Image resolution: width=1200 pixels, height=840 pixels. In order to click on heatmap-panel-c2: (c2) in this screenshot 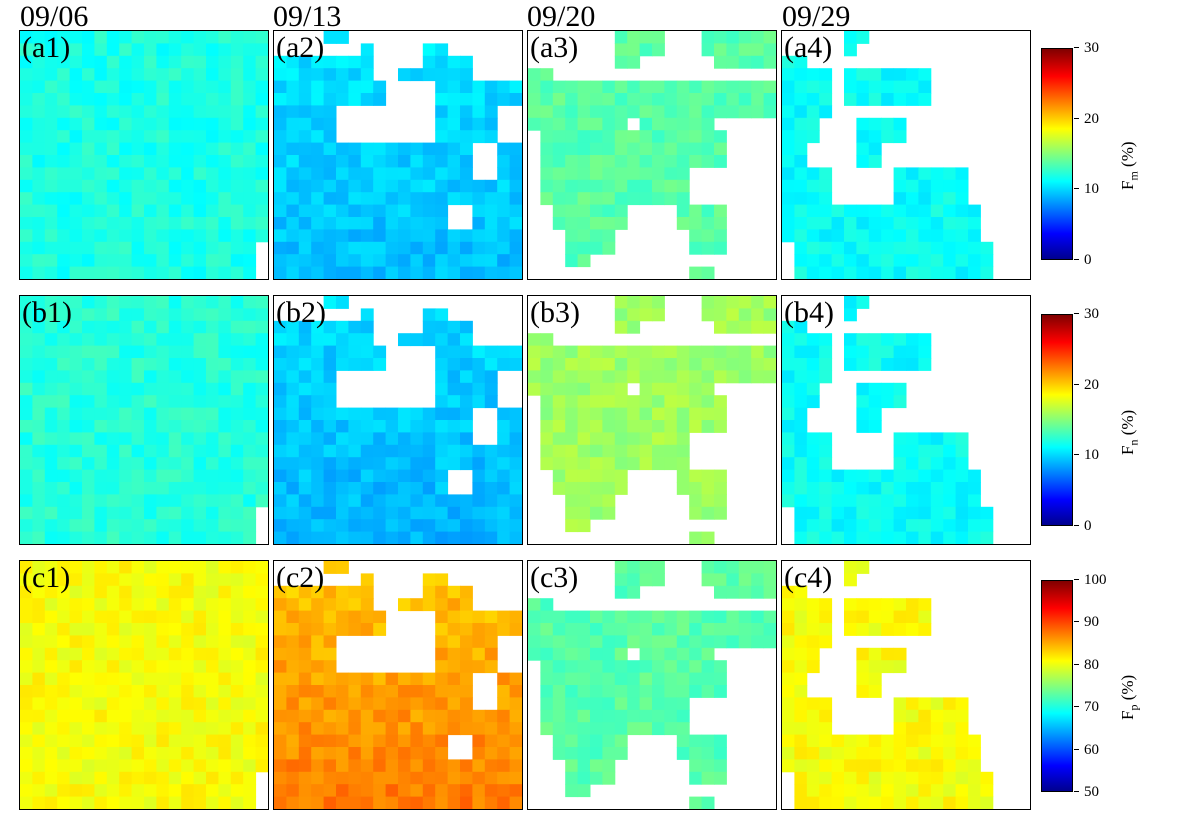, I will do `click(398, 685)`.